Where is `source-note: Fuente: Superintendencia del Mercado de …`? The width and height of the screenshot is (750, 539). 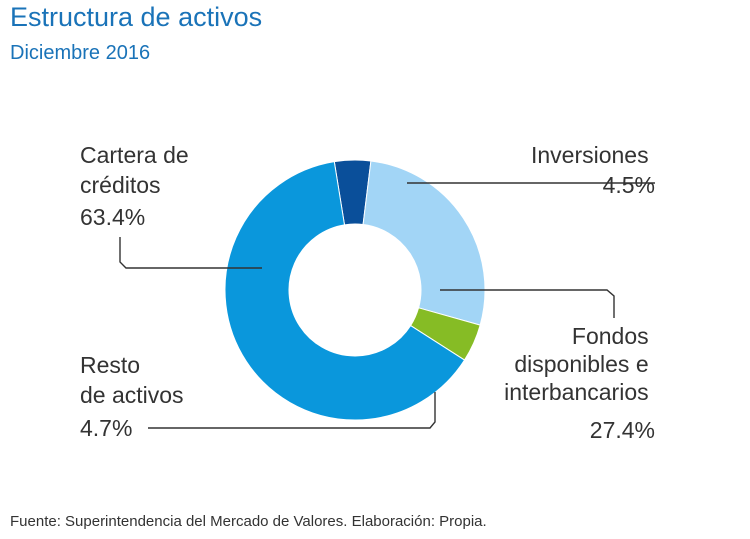 source-note: Fuente: Superintendencia del Mercado de … is located at coordinates (248, 521).